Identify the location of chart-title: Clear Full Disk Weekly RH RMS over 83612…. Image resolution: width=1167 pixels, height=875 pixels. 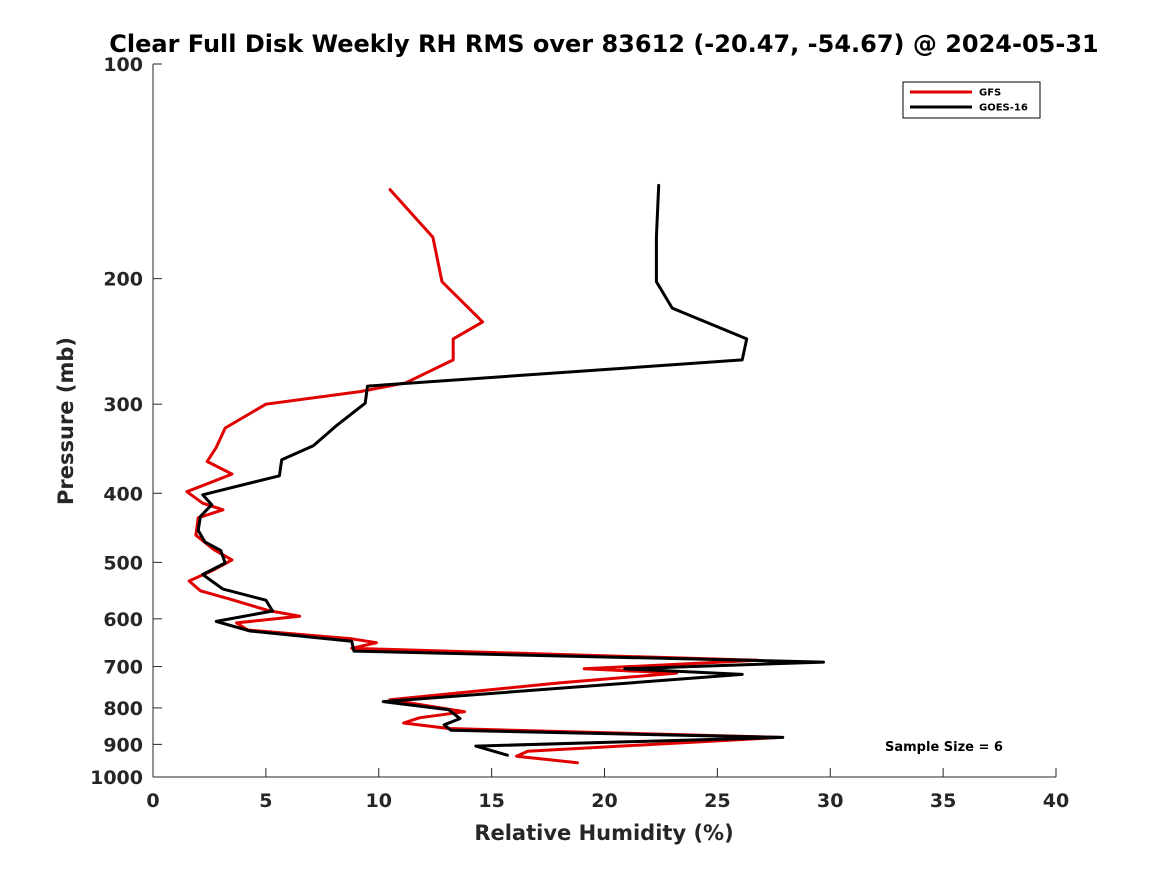
(603, 44).